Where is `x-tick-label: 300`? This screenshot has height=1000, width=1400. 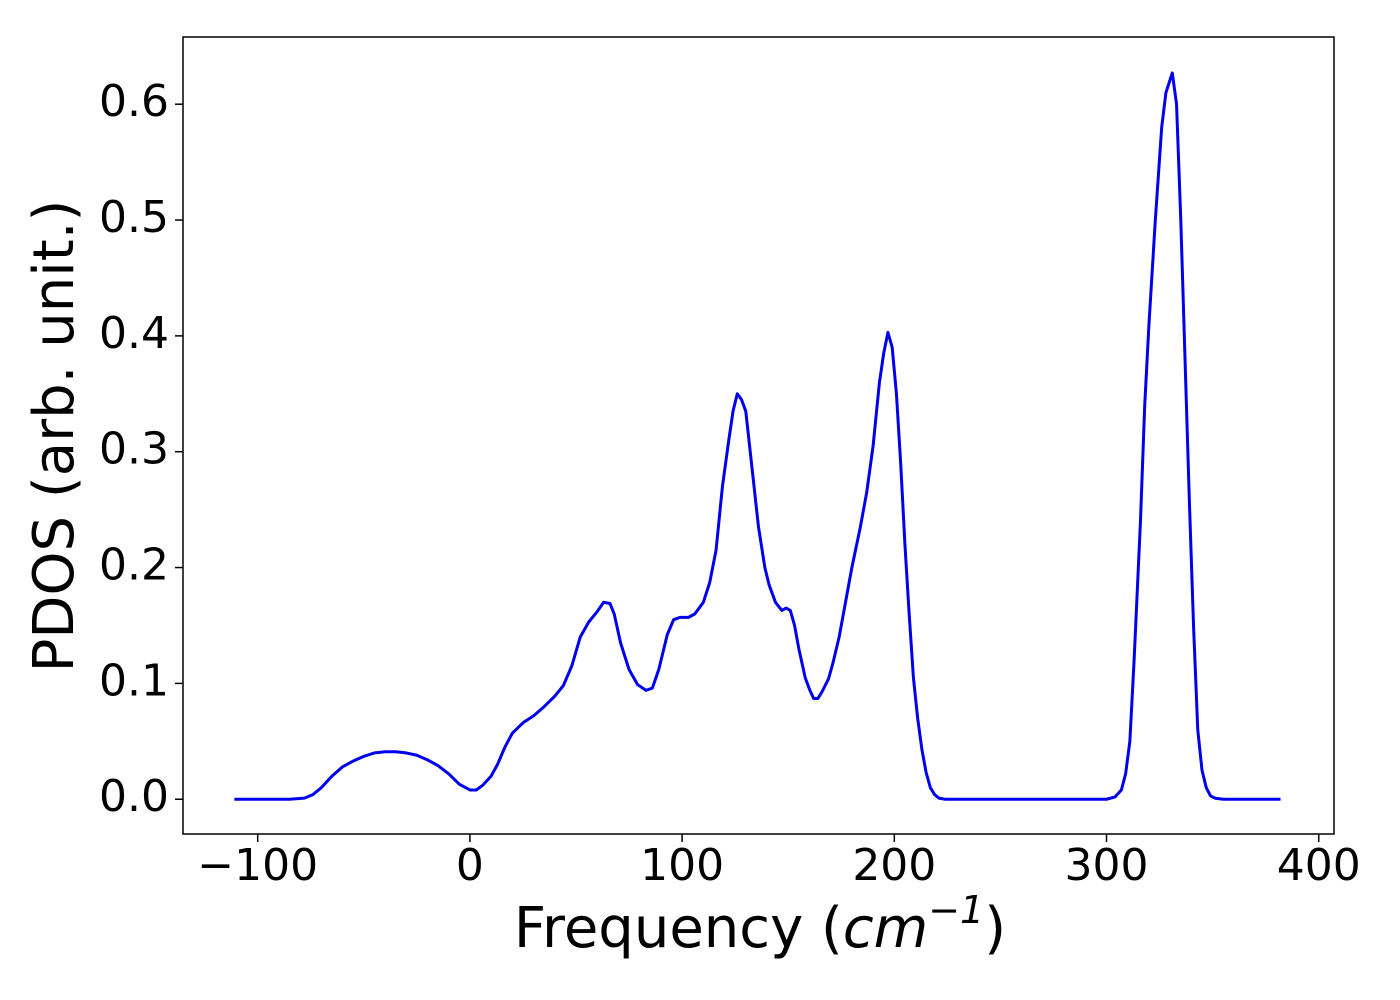 x-tick-label: 300 is located at coordinates (1107, 865).